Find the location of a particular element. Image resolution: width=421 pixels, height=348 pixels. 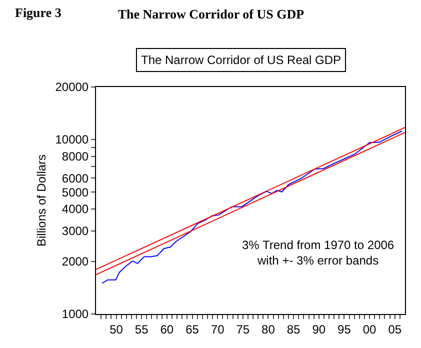

y-tick-label: 2000 is located at coordinates (75, 261).